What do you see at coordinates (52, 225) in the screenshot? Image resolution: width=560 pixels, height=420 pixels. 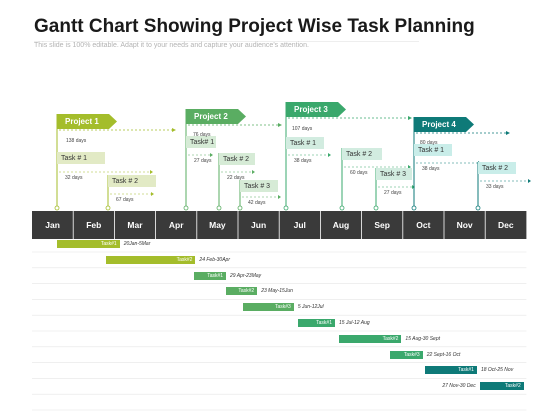 I see `month-label-jan: Jan` at bounding box center [52, 225].